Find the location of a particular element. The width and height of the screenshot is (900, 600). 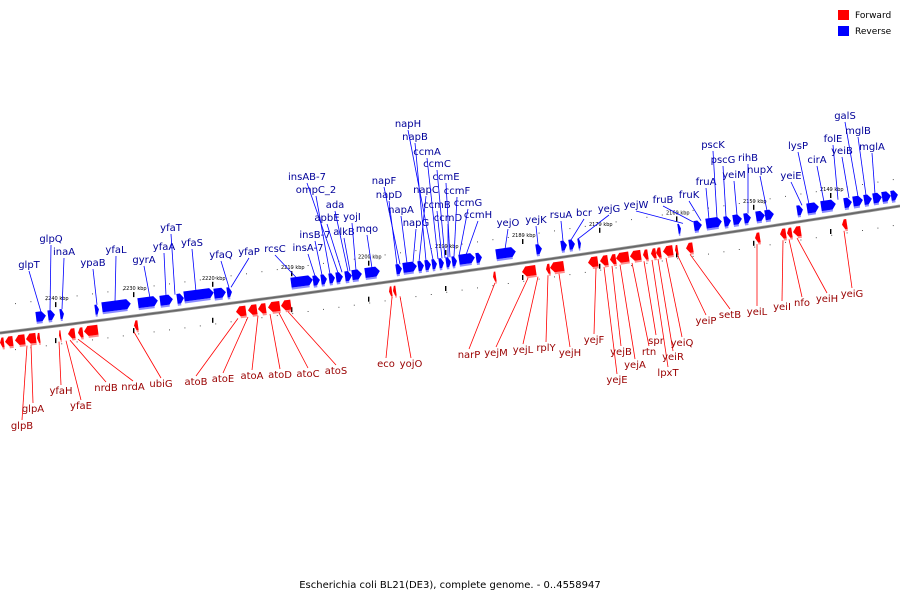

reverse-gene-label: napH is located at coordinates (408, 124).